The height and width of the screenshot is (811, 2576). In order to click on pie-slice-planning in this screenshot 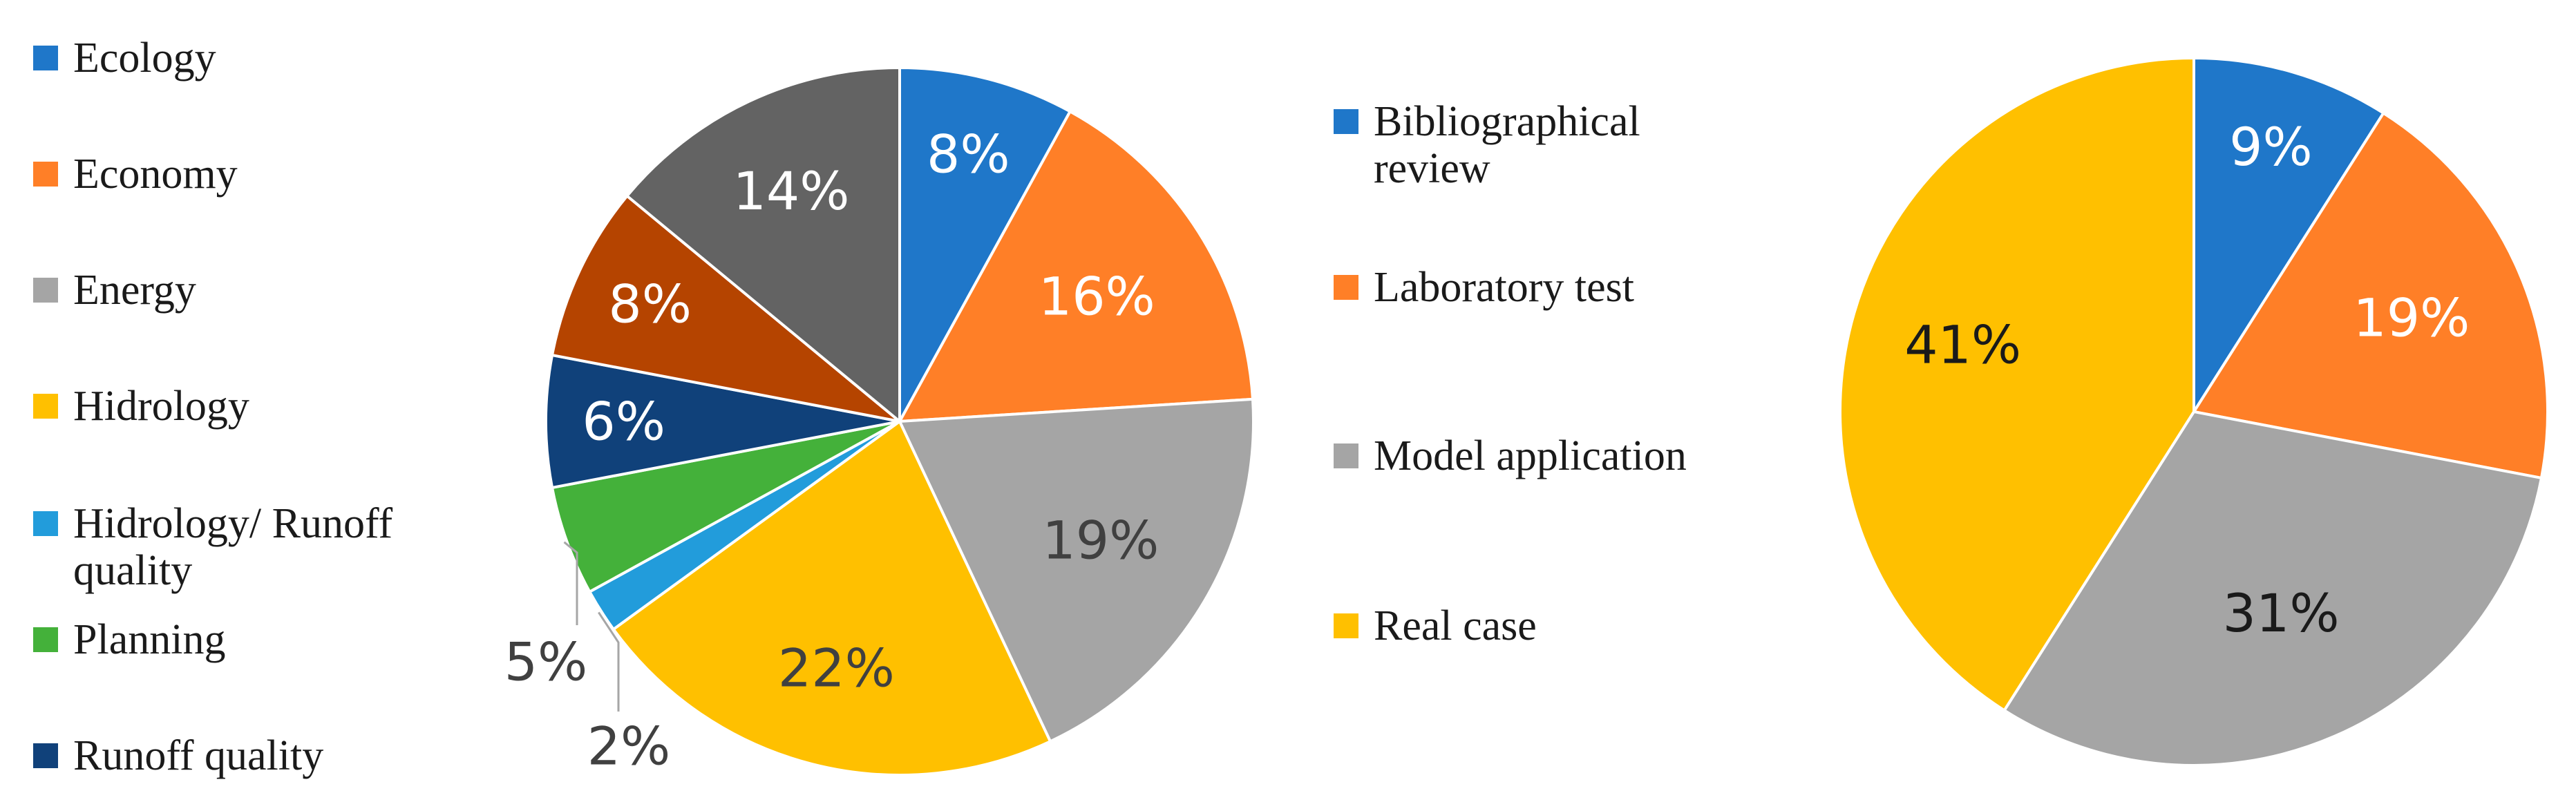, I will do `click(725, 507)`.